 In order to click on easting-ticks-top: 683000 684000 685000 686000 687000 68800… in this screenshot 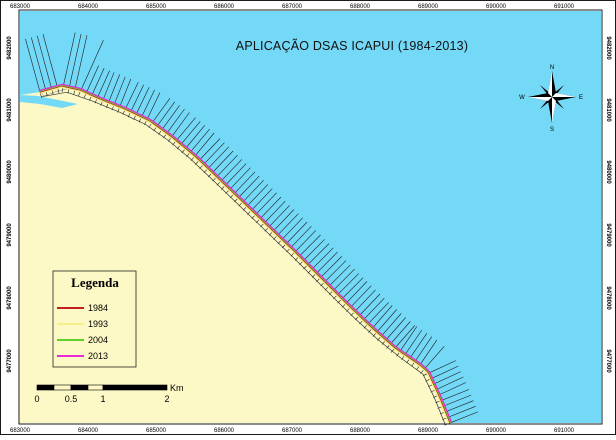, I will do `click(292, 7)`.